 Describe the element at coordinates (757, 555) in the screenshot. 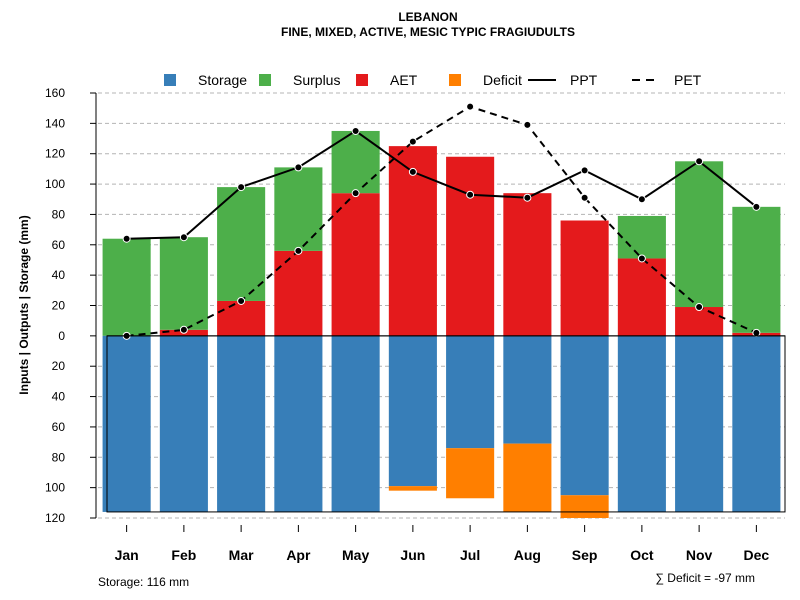

I see `x-tick-label: Dec` at that location.